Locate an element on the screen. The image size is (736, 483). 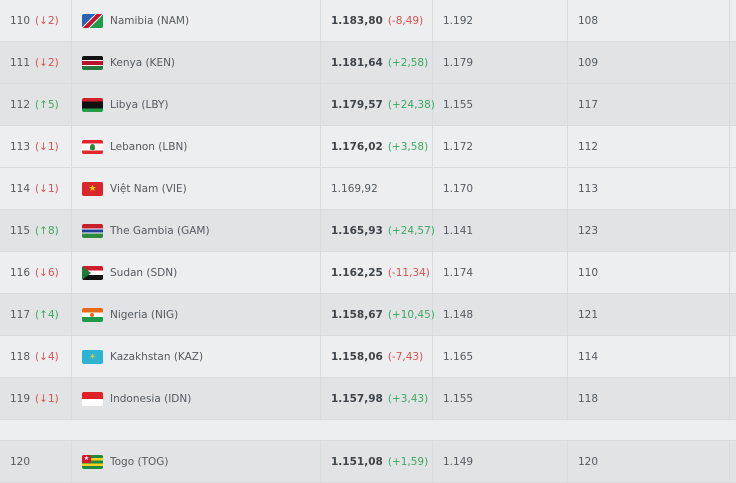
country-name: The Gambia (GAM) is located at coordinates (160, 230).